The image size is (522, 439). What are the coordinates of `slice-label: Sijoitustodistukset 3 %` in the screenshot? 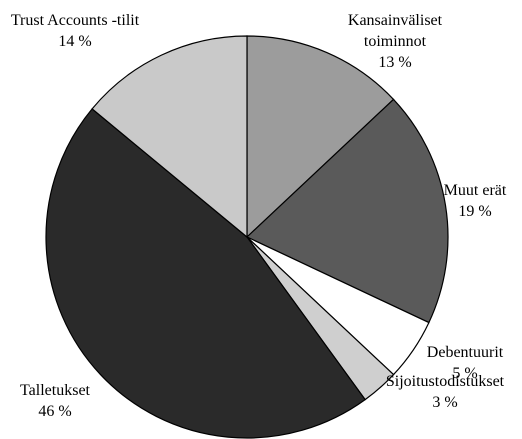 It's located at (445, 392).